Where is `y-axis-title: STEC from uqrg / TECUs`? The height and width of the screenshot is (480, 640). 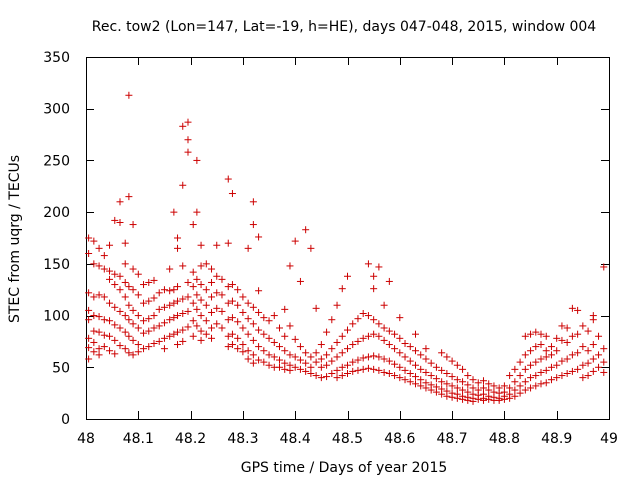
y-axis-title: STEC from uqrg / TECUs is located at coordinates (15, 239).